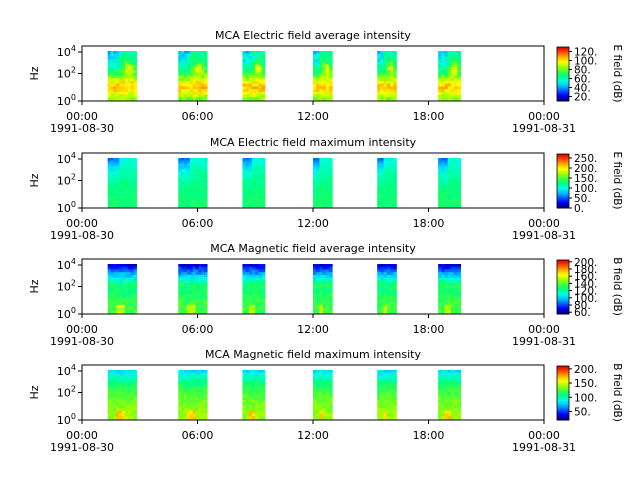 The width and height of the screenshot is (640, 480). I want to click on colorbar-tick-label: 250., so click(585, 159).